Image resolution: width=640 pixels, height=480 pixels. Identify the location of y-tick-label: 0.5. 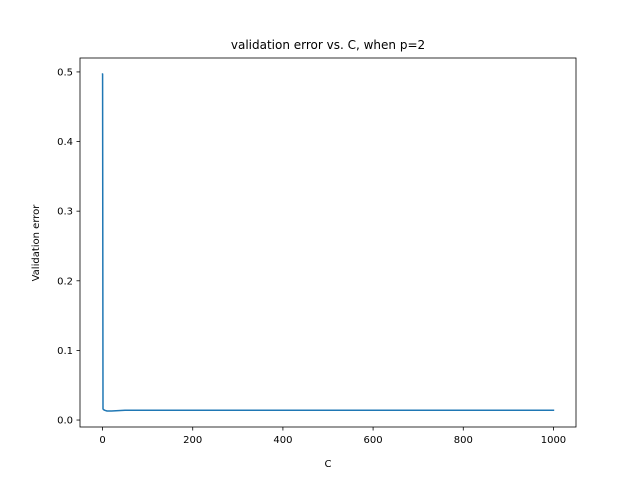
(65, 72).